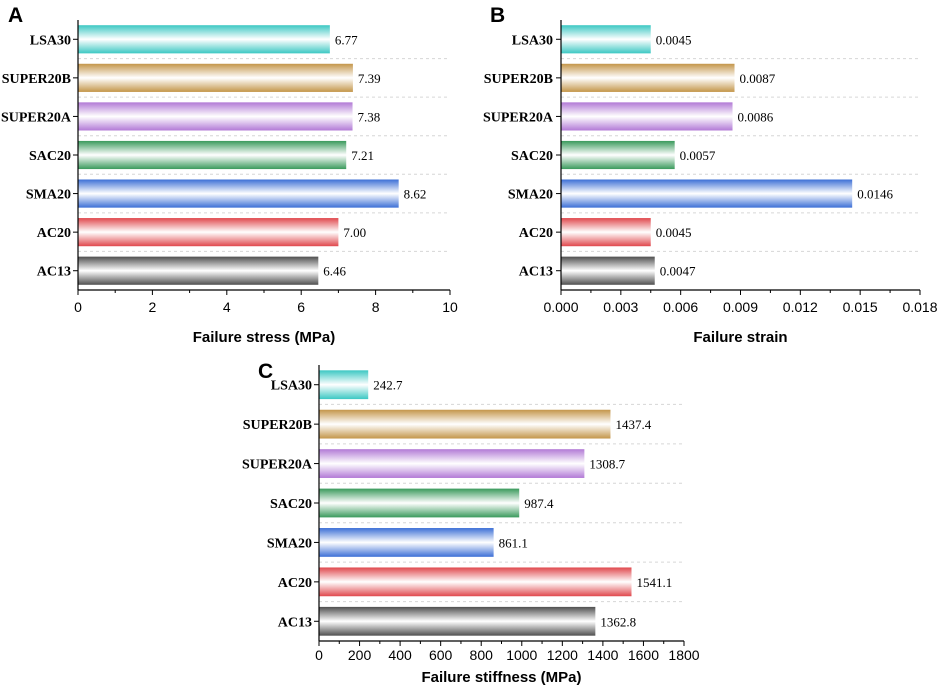 This screenshot has width=941, height=686. I want to click on x-tick-label: 1400, so click(602, 655).